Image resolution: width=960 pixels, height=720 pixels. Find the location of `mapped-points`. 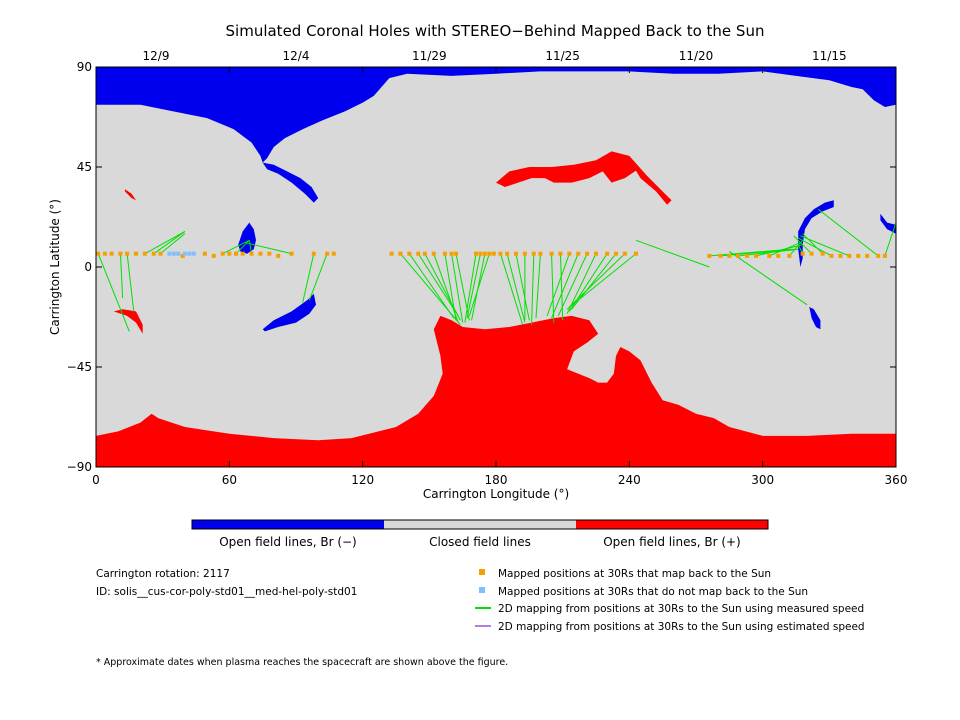

mapped-points is located at coordinates (491, 254).